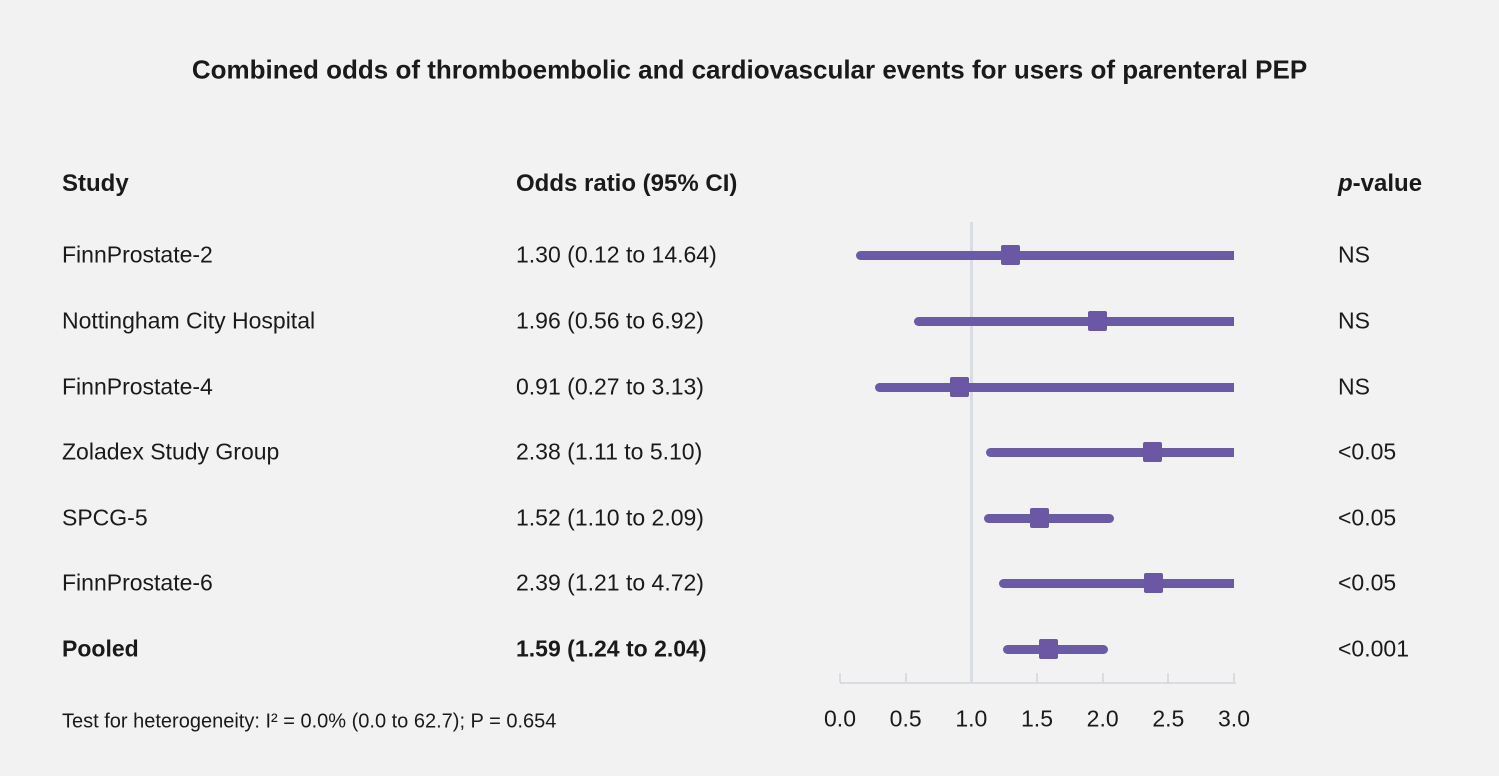  What do you see at coordinates (1037, 718) in the screenshot?
I see `axis-tick-label: 1.5` at bounding box center [1037, 718].